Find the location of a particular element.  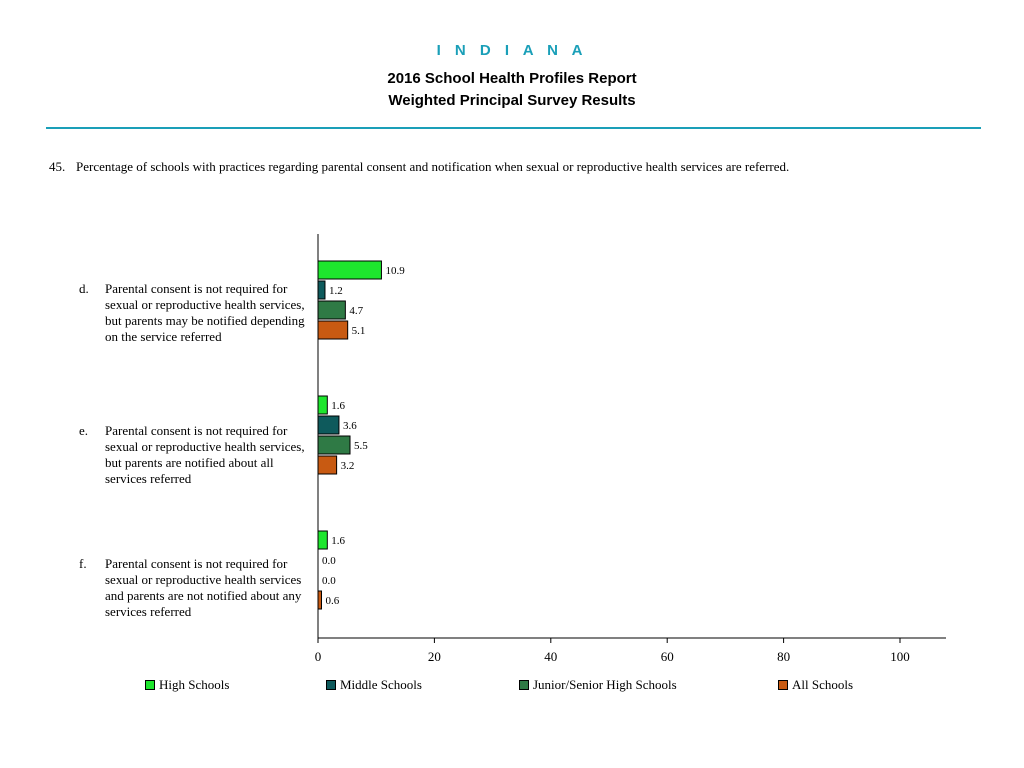

bar-value-label: 3.2 is located at coordinates (348, 466).